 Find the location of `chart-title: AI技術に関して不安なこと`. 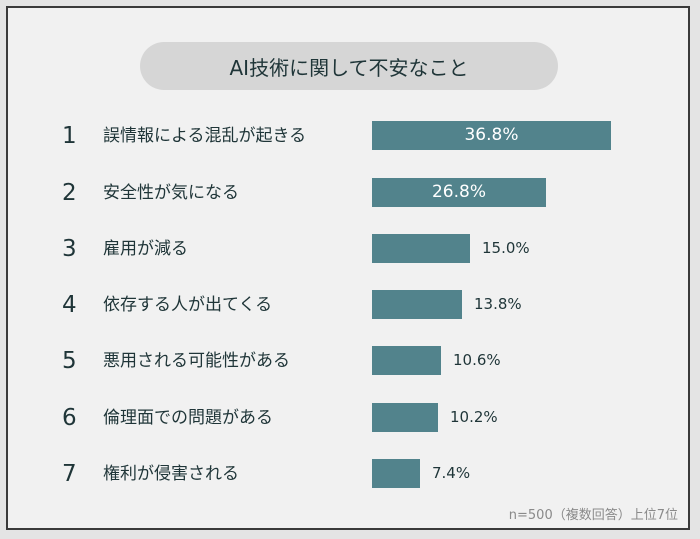

chart-title: AI技術に関して不安なこと is located at coordinates (349, 66).